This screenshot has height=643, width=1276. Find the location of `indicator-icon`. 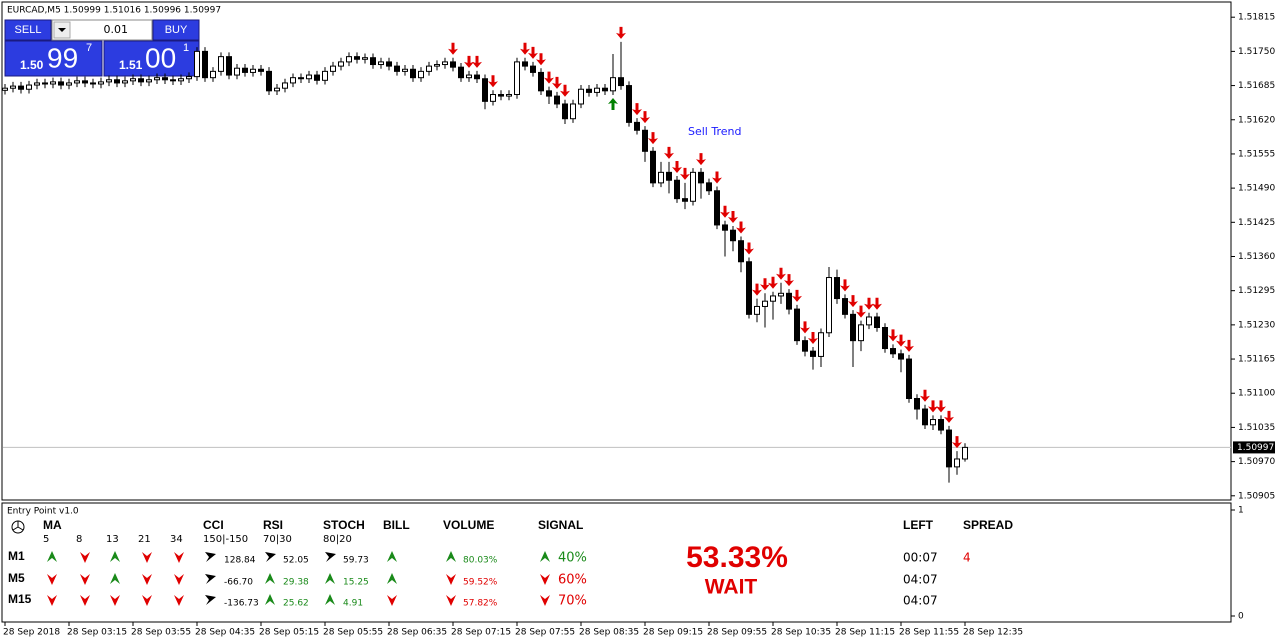

indicator-icon is located at coordinates (18, 527).